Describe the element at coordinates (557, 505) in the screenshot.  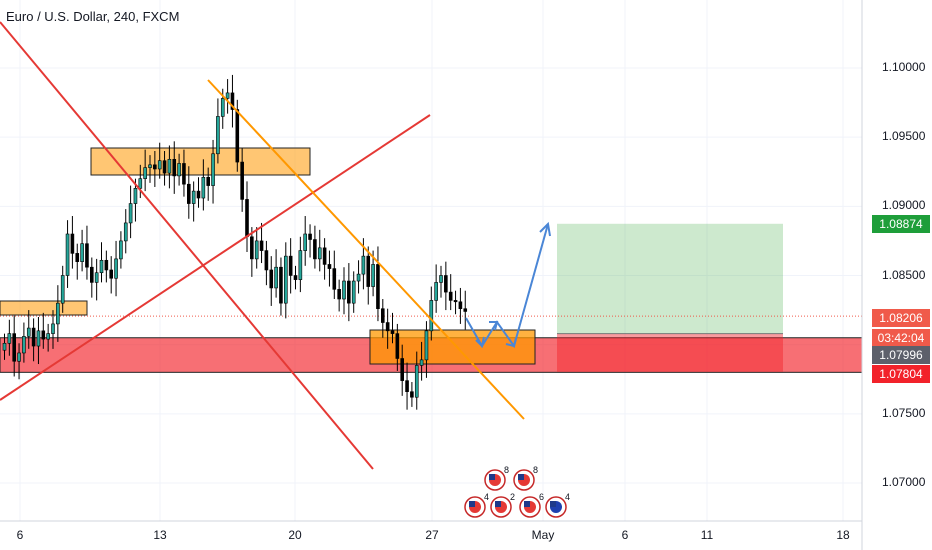
I see `eu-flag-icon: 4` at that location.